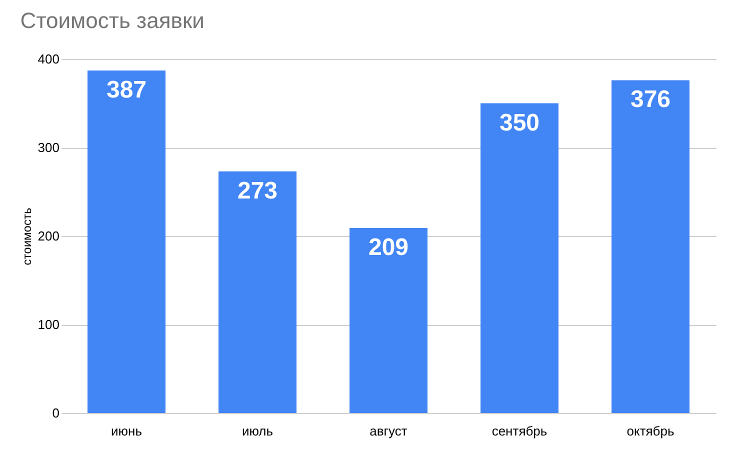 Image resolution: width=746 pixels, height=453 pixels. What do you see at coordinates (112, 20) in the screenshot?
I see `chart-title: Стоимость заявки` at bounding box center [112, 20].